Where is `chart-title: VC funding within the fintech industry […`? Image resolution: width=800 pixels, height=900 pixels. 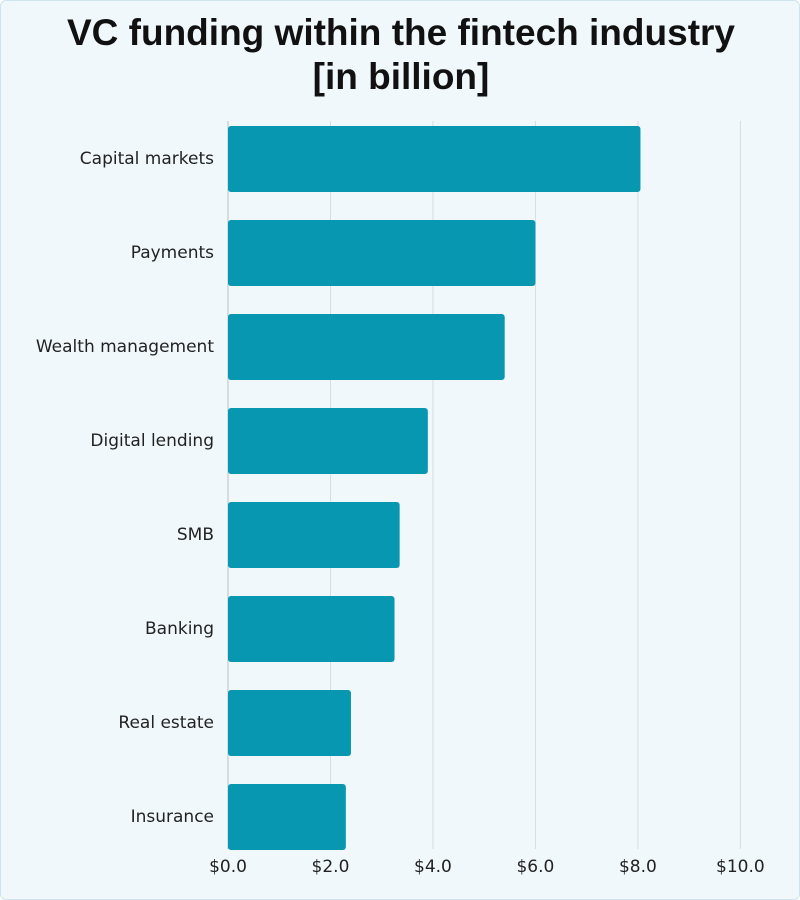 chart-title: VC funding within the fintech industry [… is located at coordinates (400, 54).